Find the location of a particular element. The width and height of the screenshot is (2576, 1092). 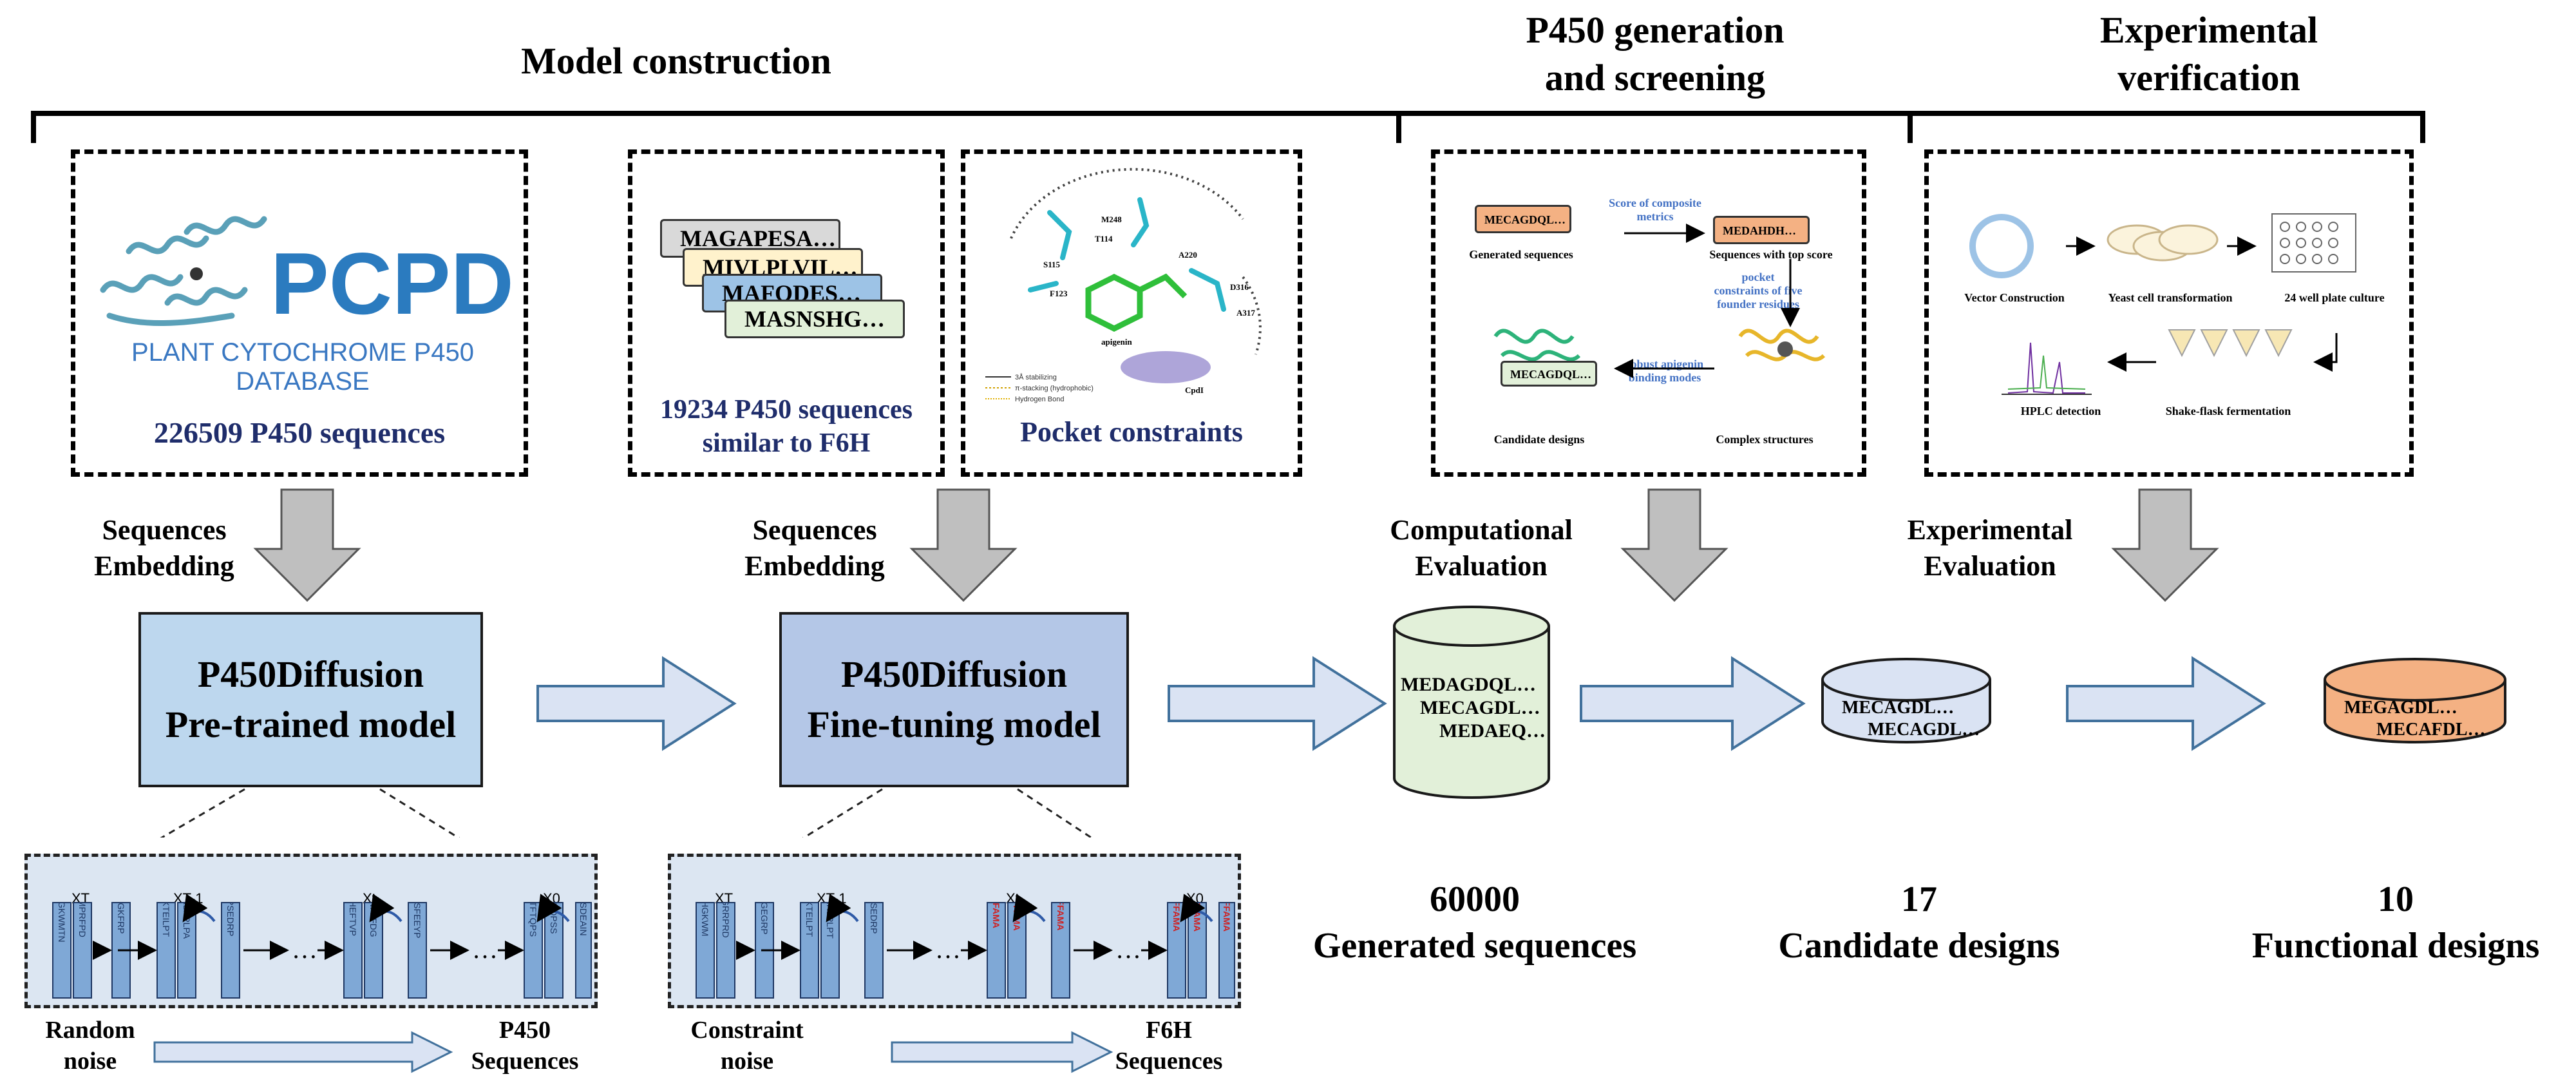

screen-score-line2: metrics is located at coordinates (1655, 217).